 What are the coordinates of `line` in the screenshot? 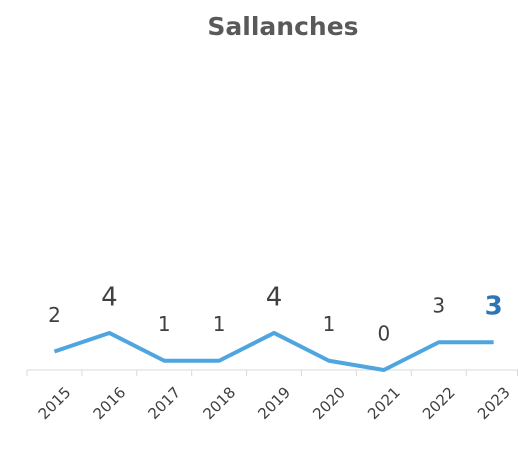 It's located at (273, 351).